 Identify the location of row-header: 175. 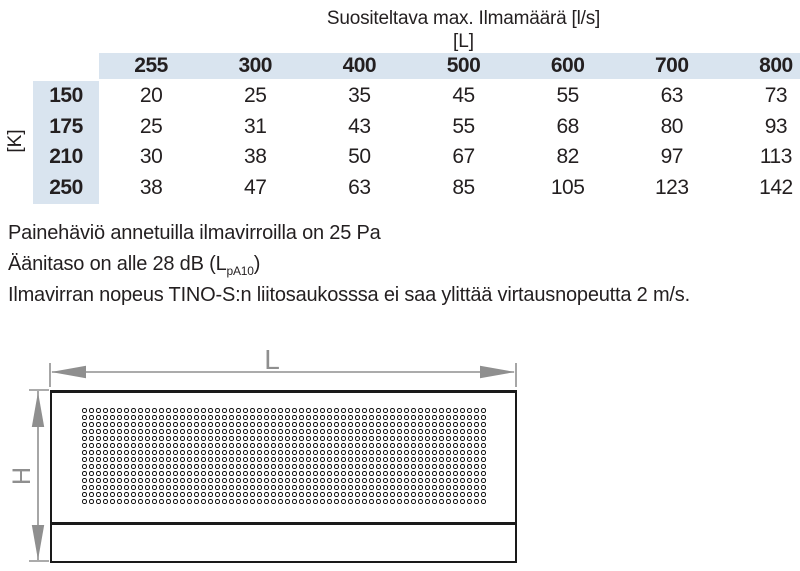
(66, 127).